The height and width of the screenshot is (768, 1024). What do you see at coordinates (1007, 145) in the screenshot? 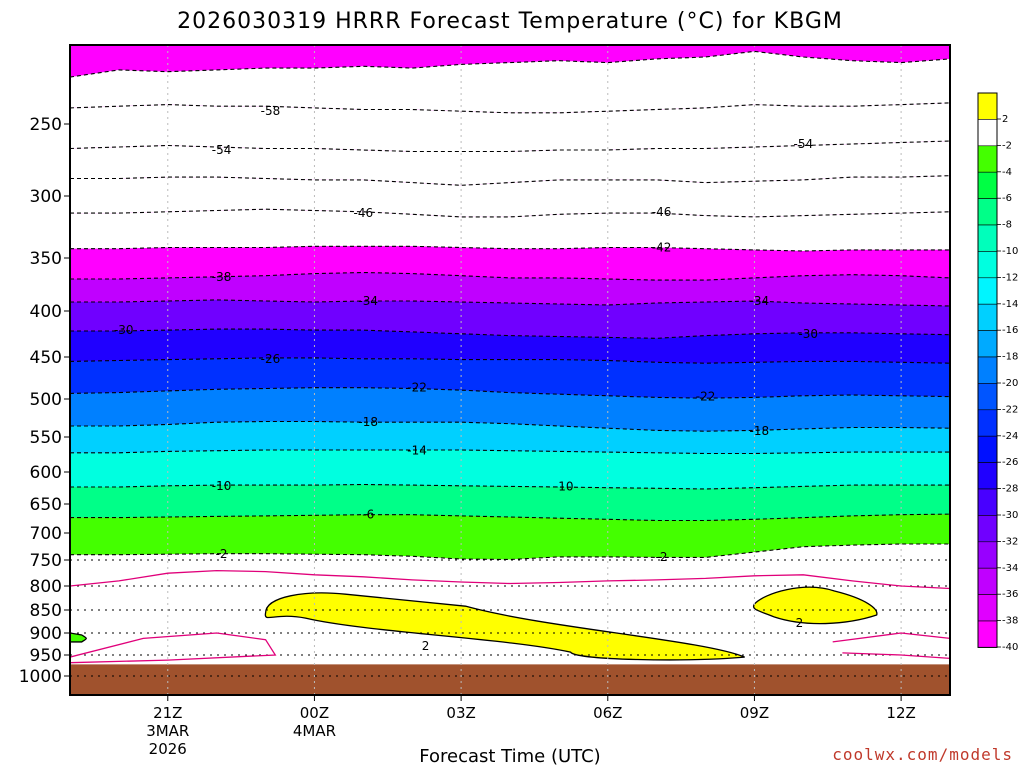
I see `color-bar-label: -2` at bounding box center [1007, 145].